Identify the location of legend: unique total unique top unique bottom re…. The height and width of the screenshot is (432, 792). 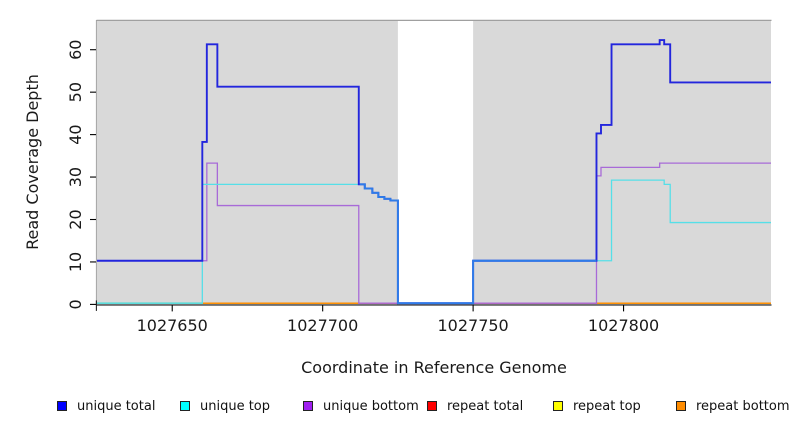
(396, 407).